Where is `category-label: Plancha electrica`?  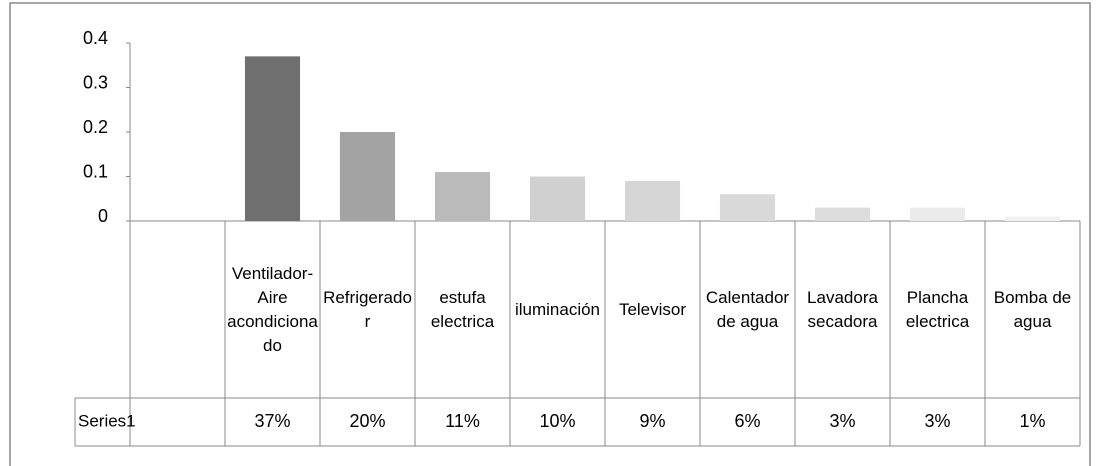 category-label: Plancha electrica is located at coordinates (937, 309).